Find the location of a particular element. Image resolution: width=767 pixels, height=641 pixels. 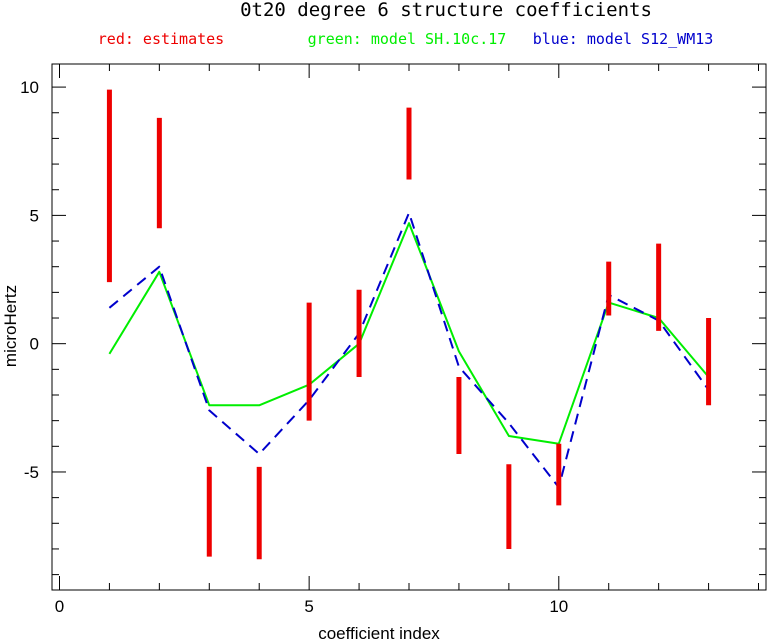

x-tick-label: 0 is located at coordinates (59, 606).